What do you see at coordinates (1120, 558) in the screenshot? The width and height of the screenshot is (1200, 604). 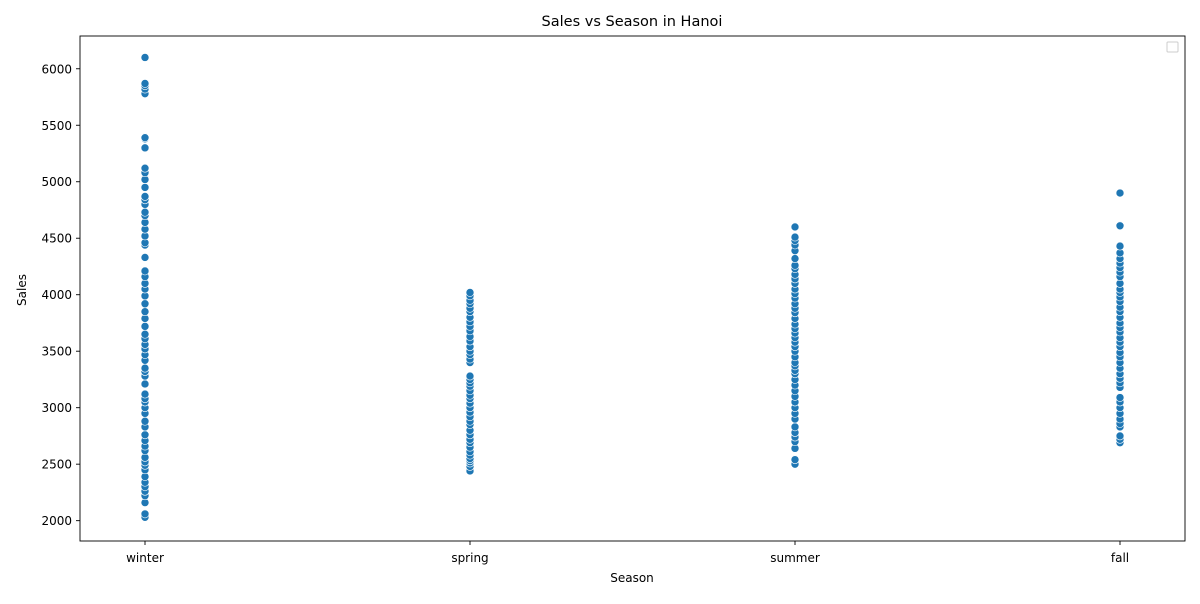 I see `x-tick-label: fall` at bounding box center [1120, 558].